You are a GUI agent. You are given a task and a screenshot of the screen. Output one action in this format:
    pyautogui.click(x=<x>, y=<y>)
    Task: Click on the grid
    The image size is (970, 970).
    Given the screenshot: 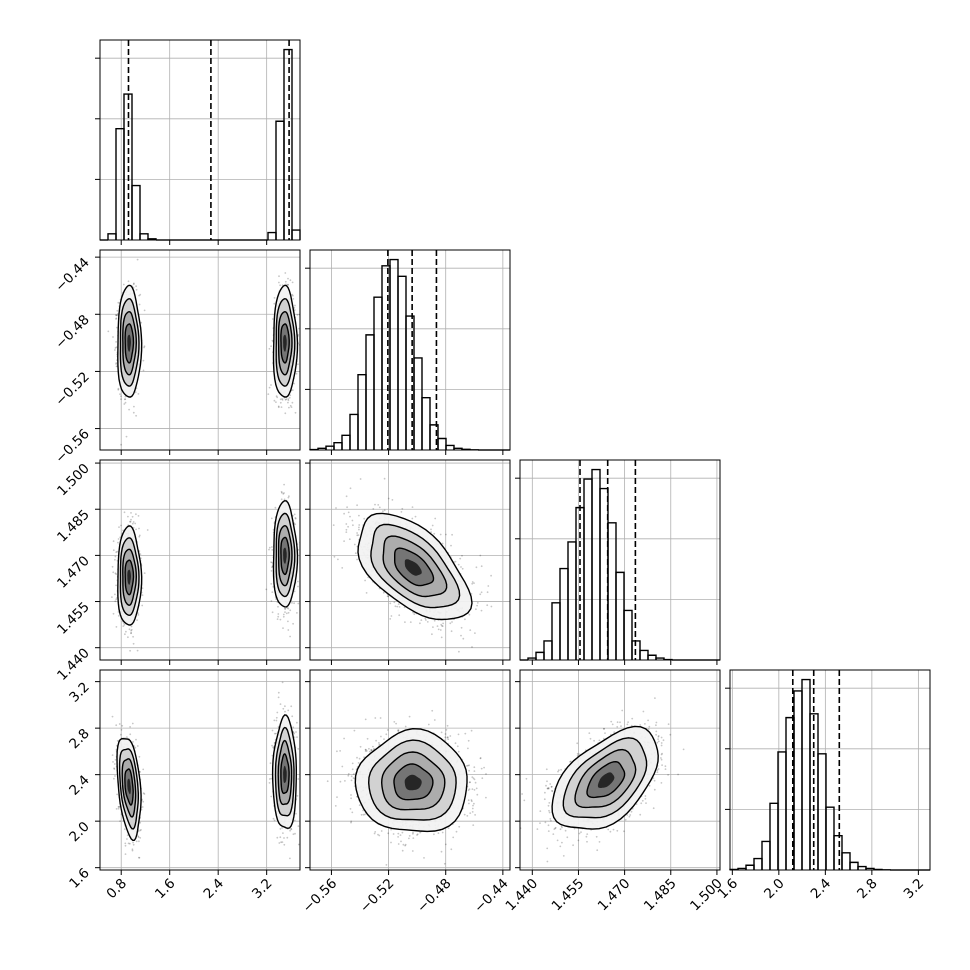 What is the action you would take?
    pyautogui.click(x=620, y=560)
    